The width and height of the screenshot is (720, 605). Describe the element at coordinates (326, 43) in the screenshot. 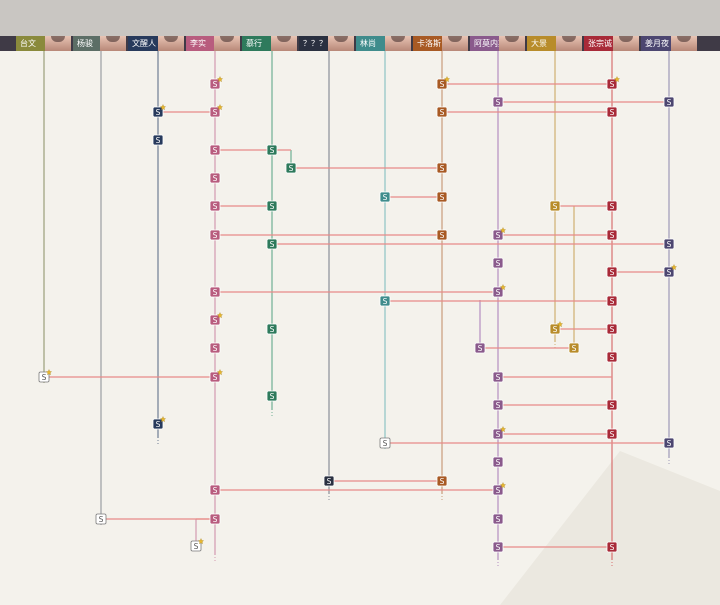

I see `character-tab-unknown: ？？？` at that location.